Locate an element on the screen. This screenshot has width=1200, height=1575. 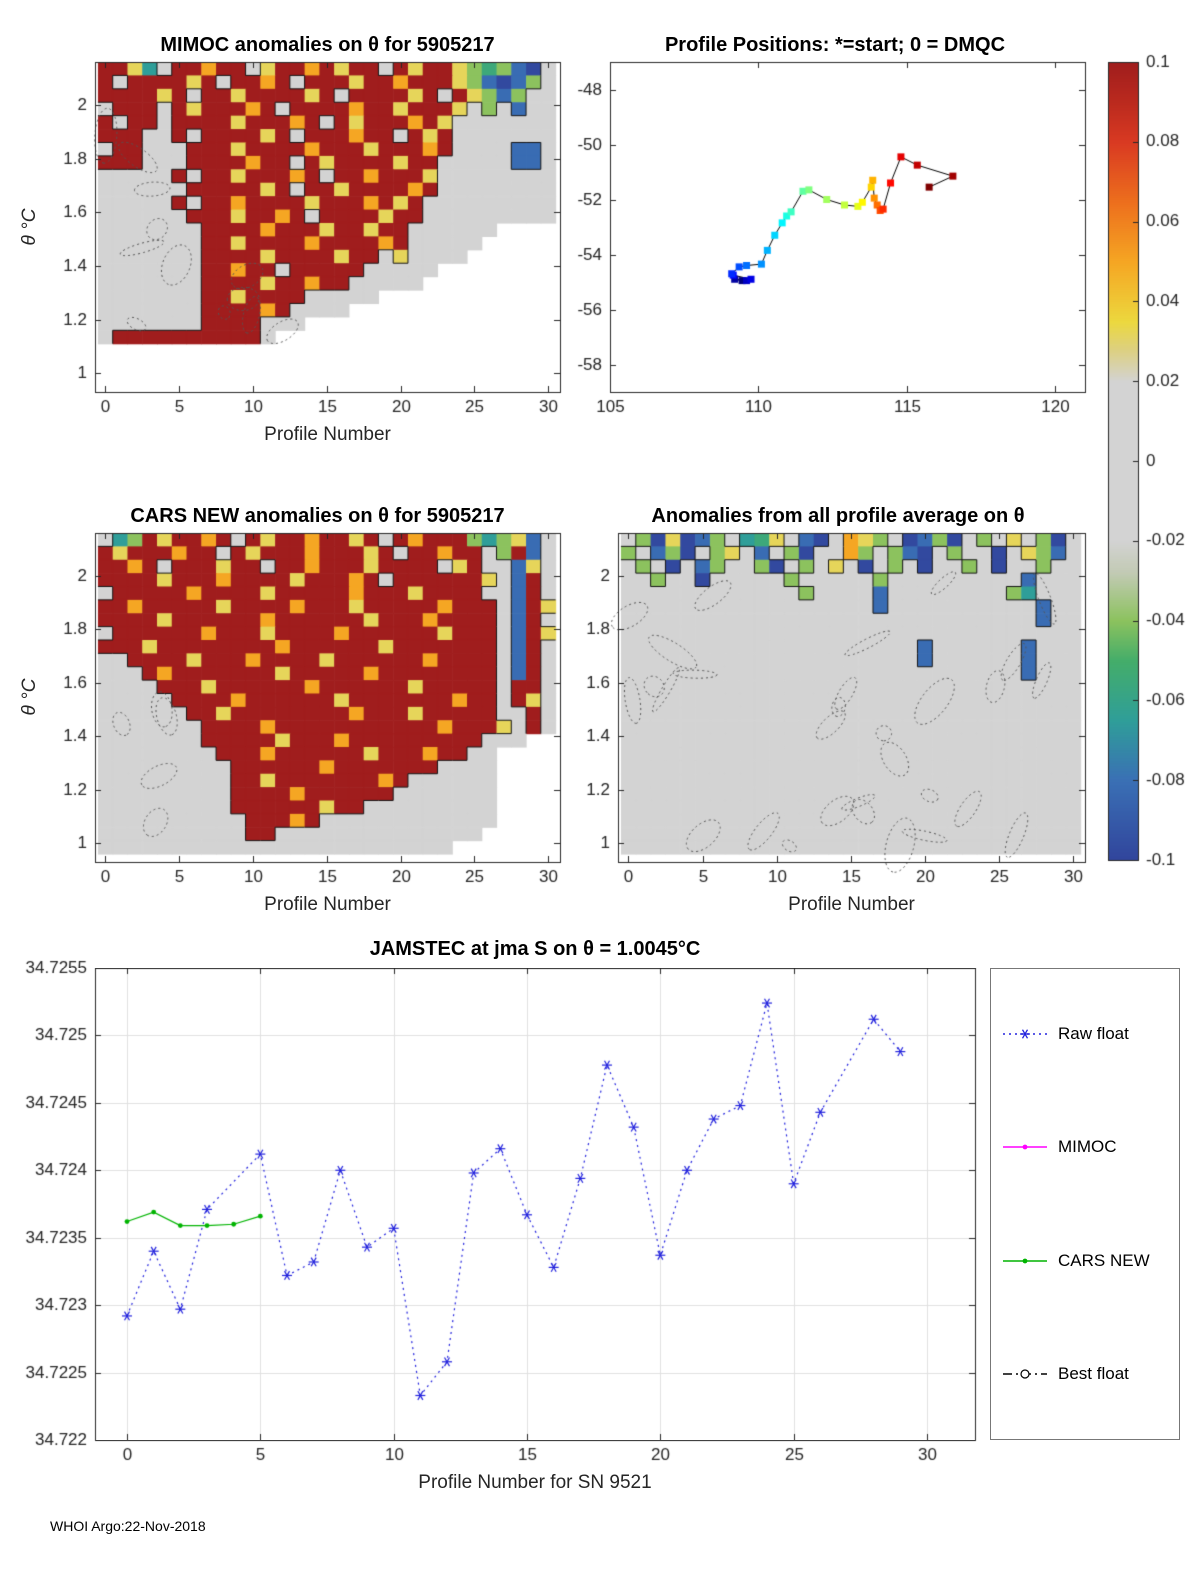
legend-entry-mimoc: MIMOC is located at coordinates (1085, 1147).